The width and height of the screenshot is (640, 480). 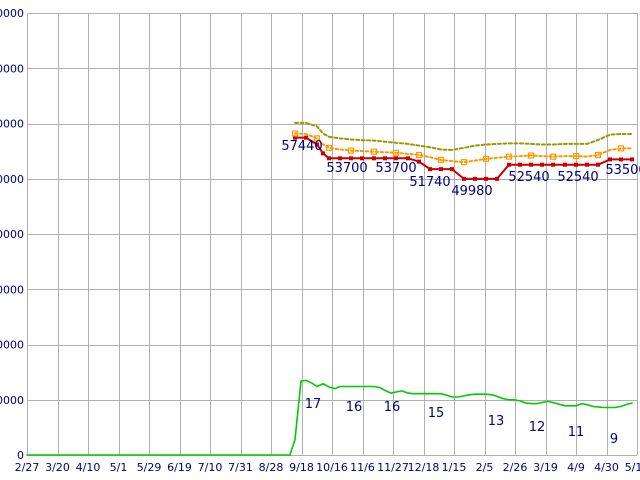 I want to click on point-value-label: 51740, so click(x=429, y=182).